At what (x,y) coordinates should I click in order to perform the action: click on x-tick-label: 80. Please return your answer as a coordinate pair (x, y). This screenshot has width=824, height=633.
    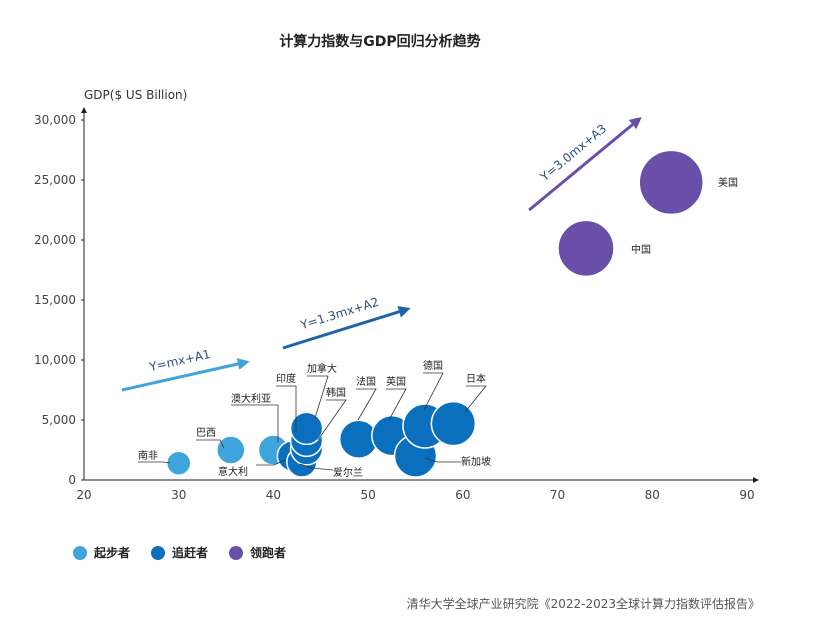
    Looking at the image, I should click on (652, 495).